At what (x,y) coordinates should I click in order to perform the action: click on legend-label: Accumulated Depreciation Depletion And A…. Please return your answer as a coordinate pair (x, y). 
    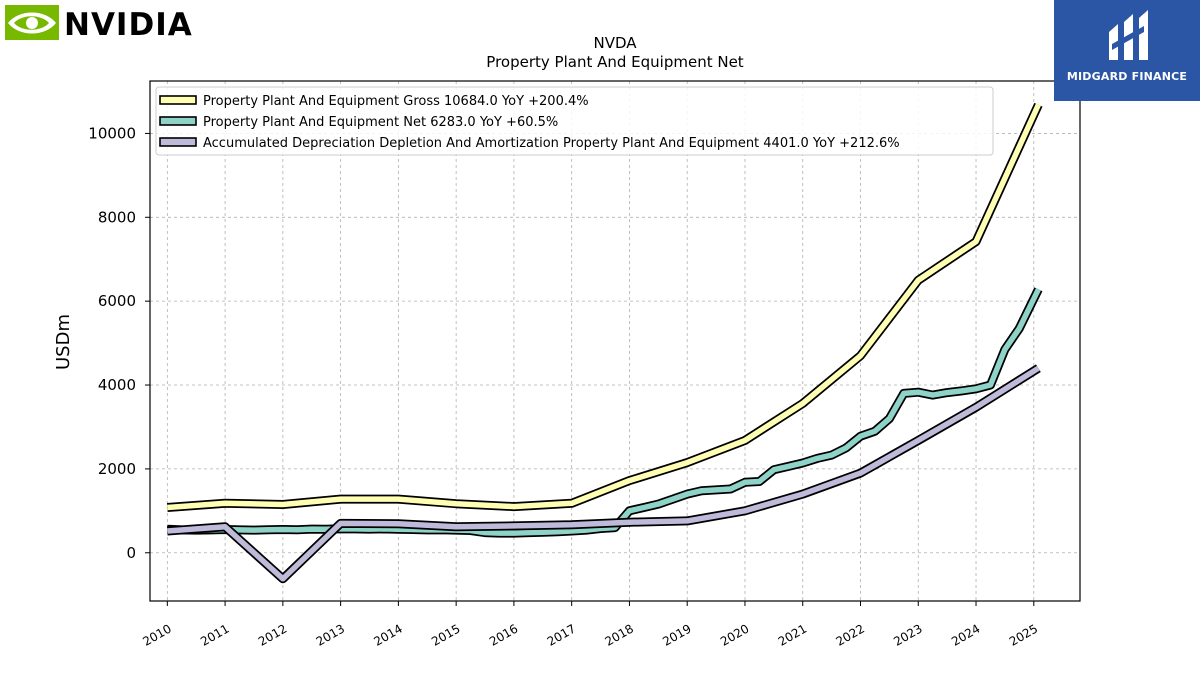
    Looking at the image, I should click on (551, 143).